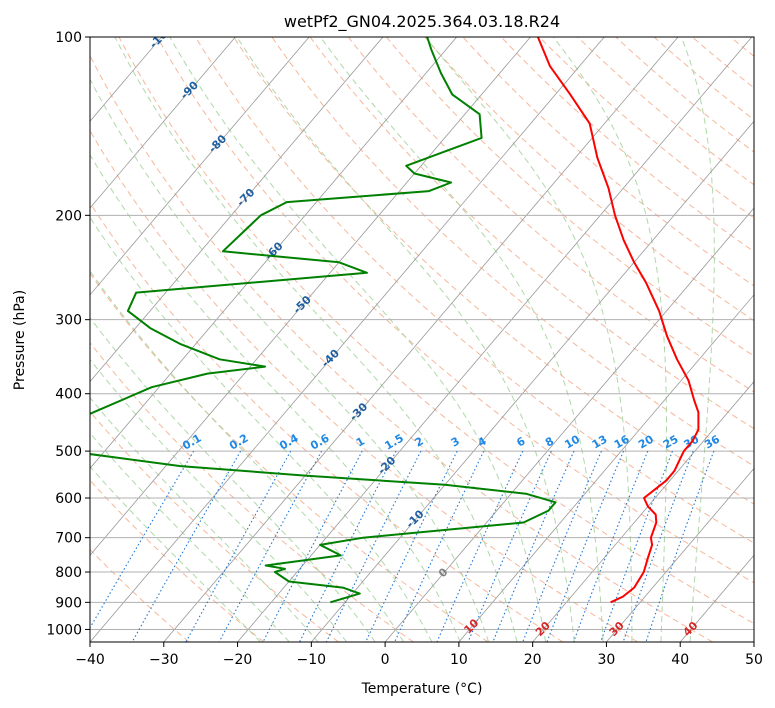  Describe the element at coordinates (68, 334) in the screenshot. I see `y-axis: 100 200 300 400 500 600 700 800 900 1000` at that location.